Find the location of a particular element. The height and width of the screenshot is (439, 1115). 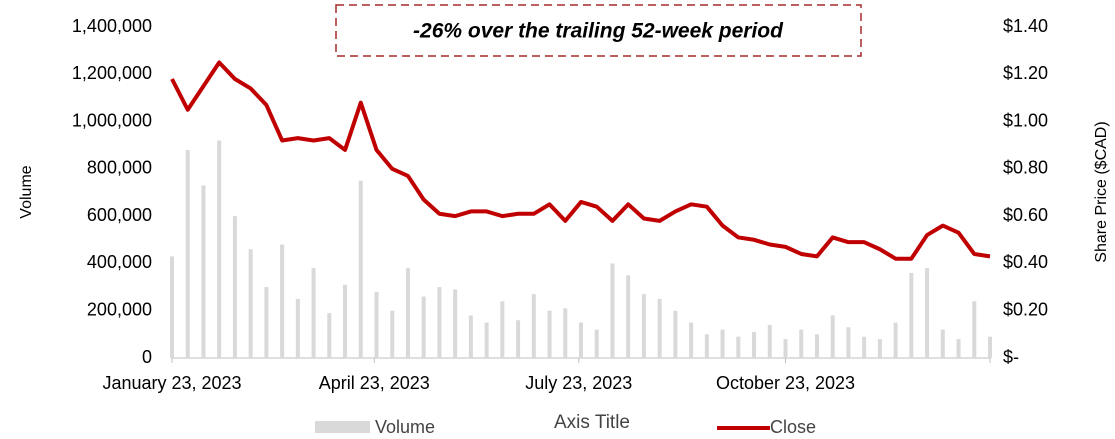

y-tick-label: 1,000,000 is located at coordinates (112, 120).